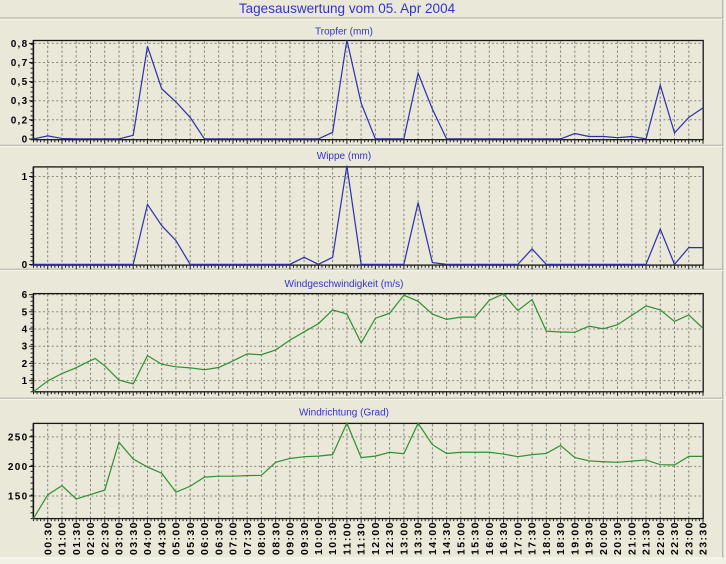  I want to click on svg-text:Tagesauswertung vom 05. Apr 20: Tagesauswertung vom 05. Apr 2004, so click(347, 8).